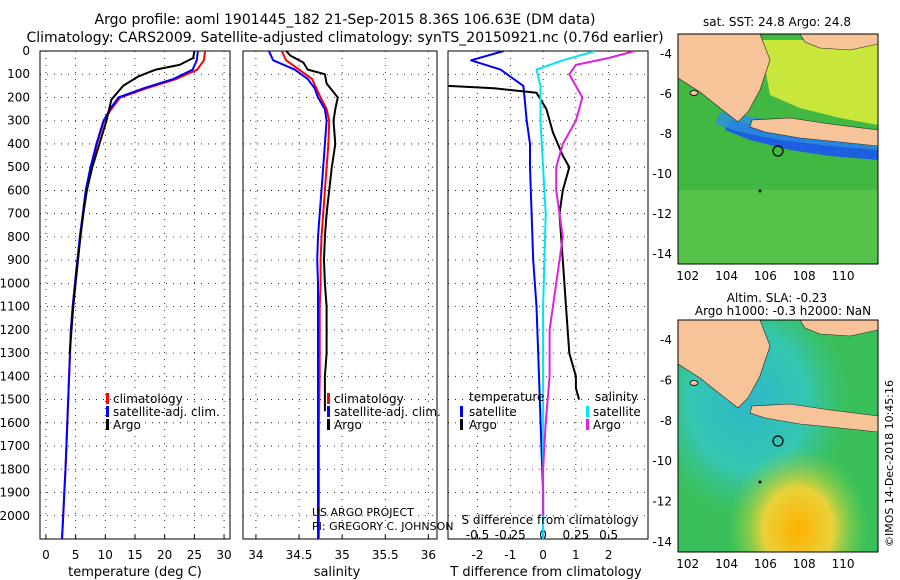 Image resolution: width=900 pixels, height=580 pixels. What do you see at coordinates (760, 482) in the screenshot?
I see `sla-small-island` at bounding box center [760, 482].